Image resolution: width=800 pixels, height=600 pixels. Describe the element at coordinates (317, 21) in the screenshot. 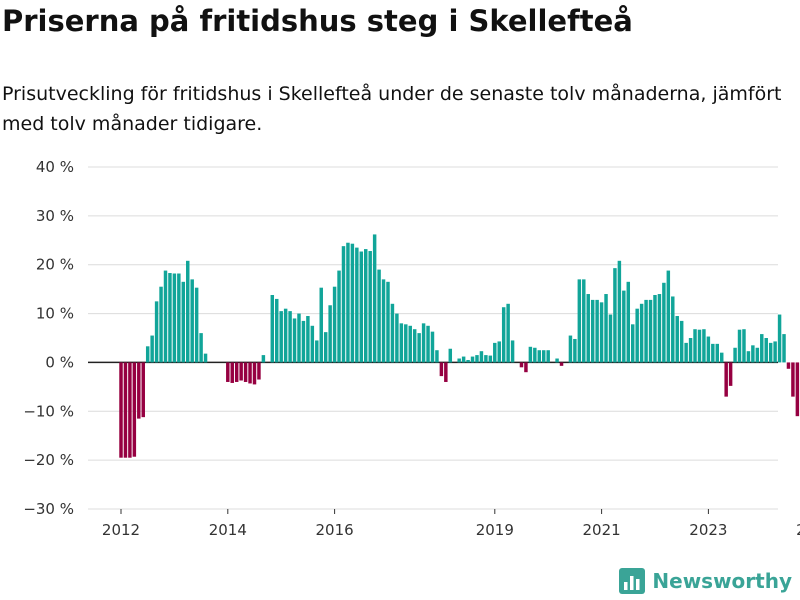

I see `chart-title: Priserna på fritidshus steg i Skellefteå` at that location.